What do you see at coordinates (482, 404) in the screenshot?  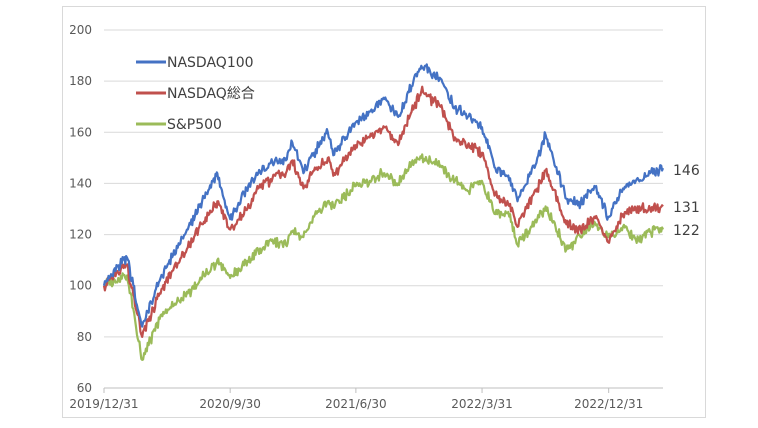 I see `x-tick-label: 2022/3/31` at bounding box center [482, 404].